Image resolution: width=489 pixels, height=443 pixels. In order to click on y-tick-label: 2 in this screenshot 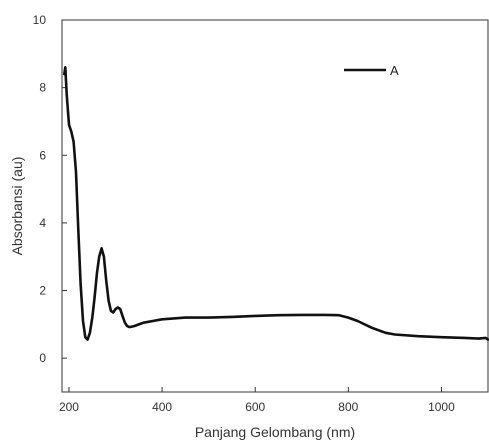, I will do `click(42, 291)`.